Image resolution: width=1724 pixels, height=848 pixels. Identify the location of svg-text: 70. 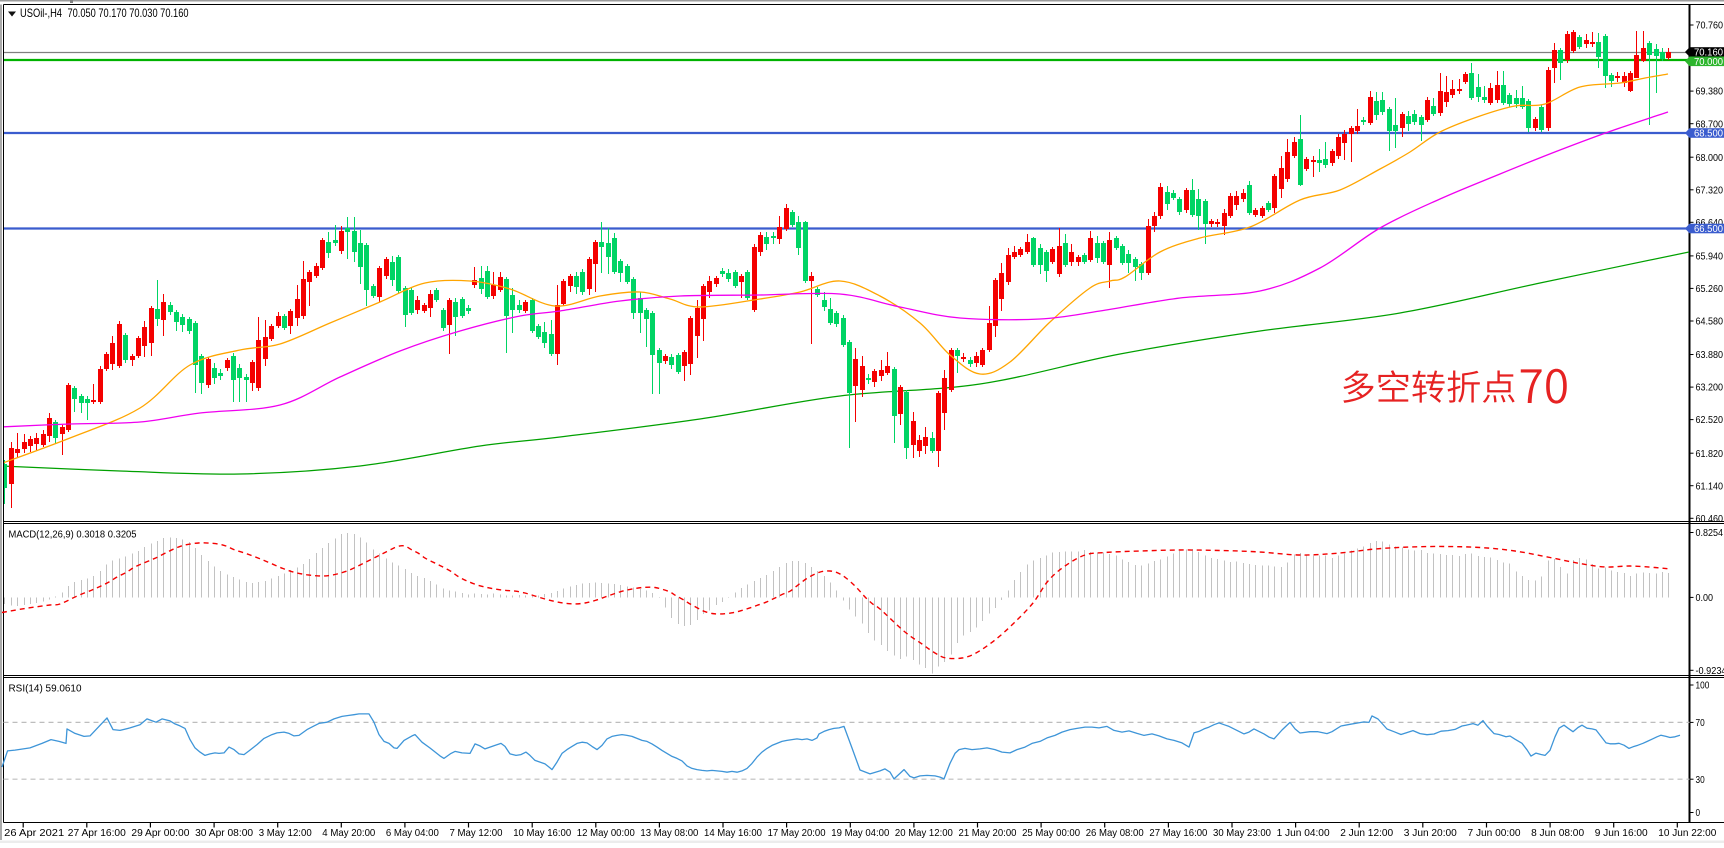
(1700, 723).